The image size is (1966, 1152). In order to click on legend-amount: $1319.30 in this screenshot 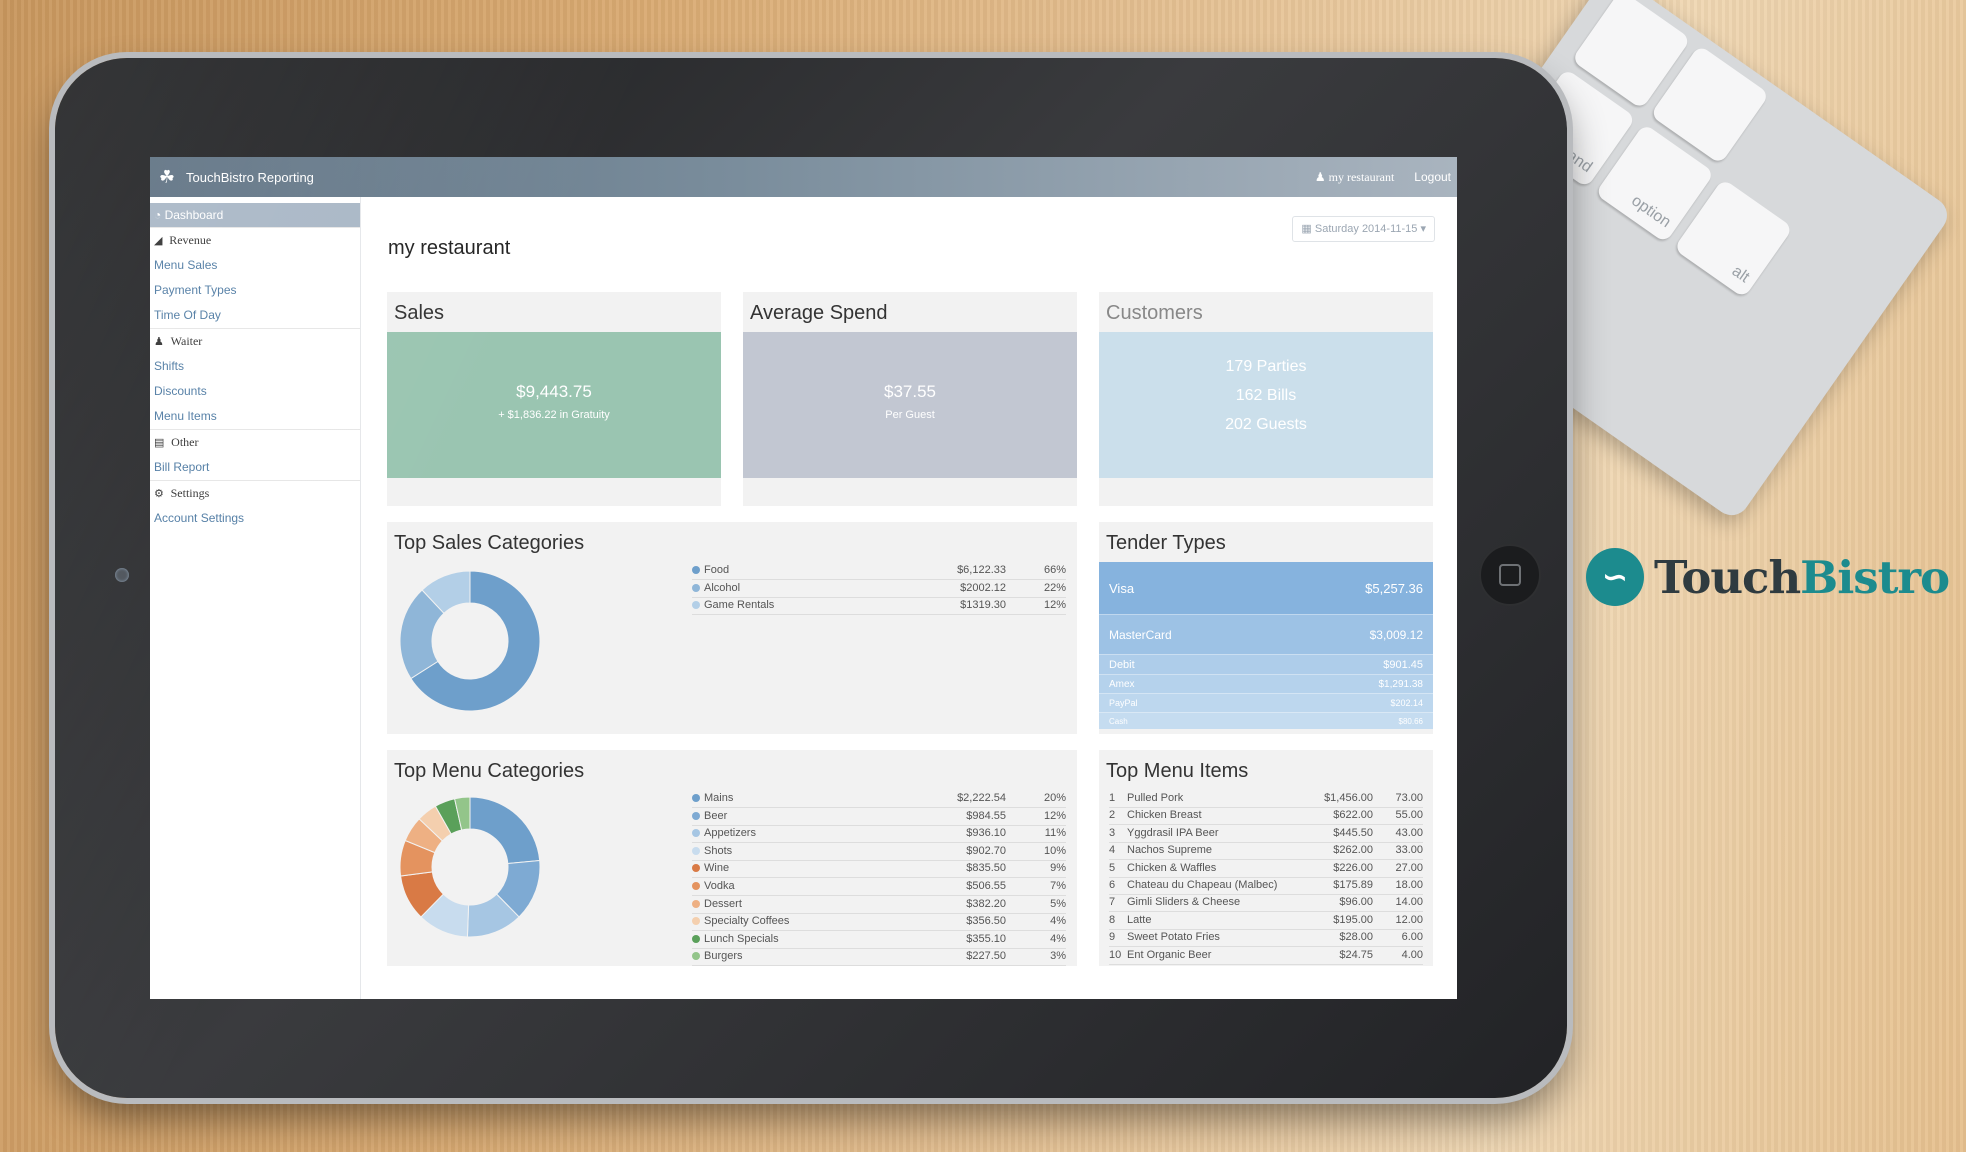, I will do `click(983, 605)`.